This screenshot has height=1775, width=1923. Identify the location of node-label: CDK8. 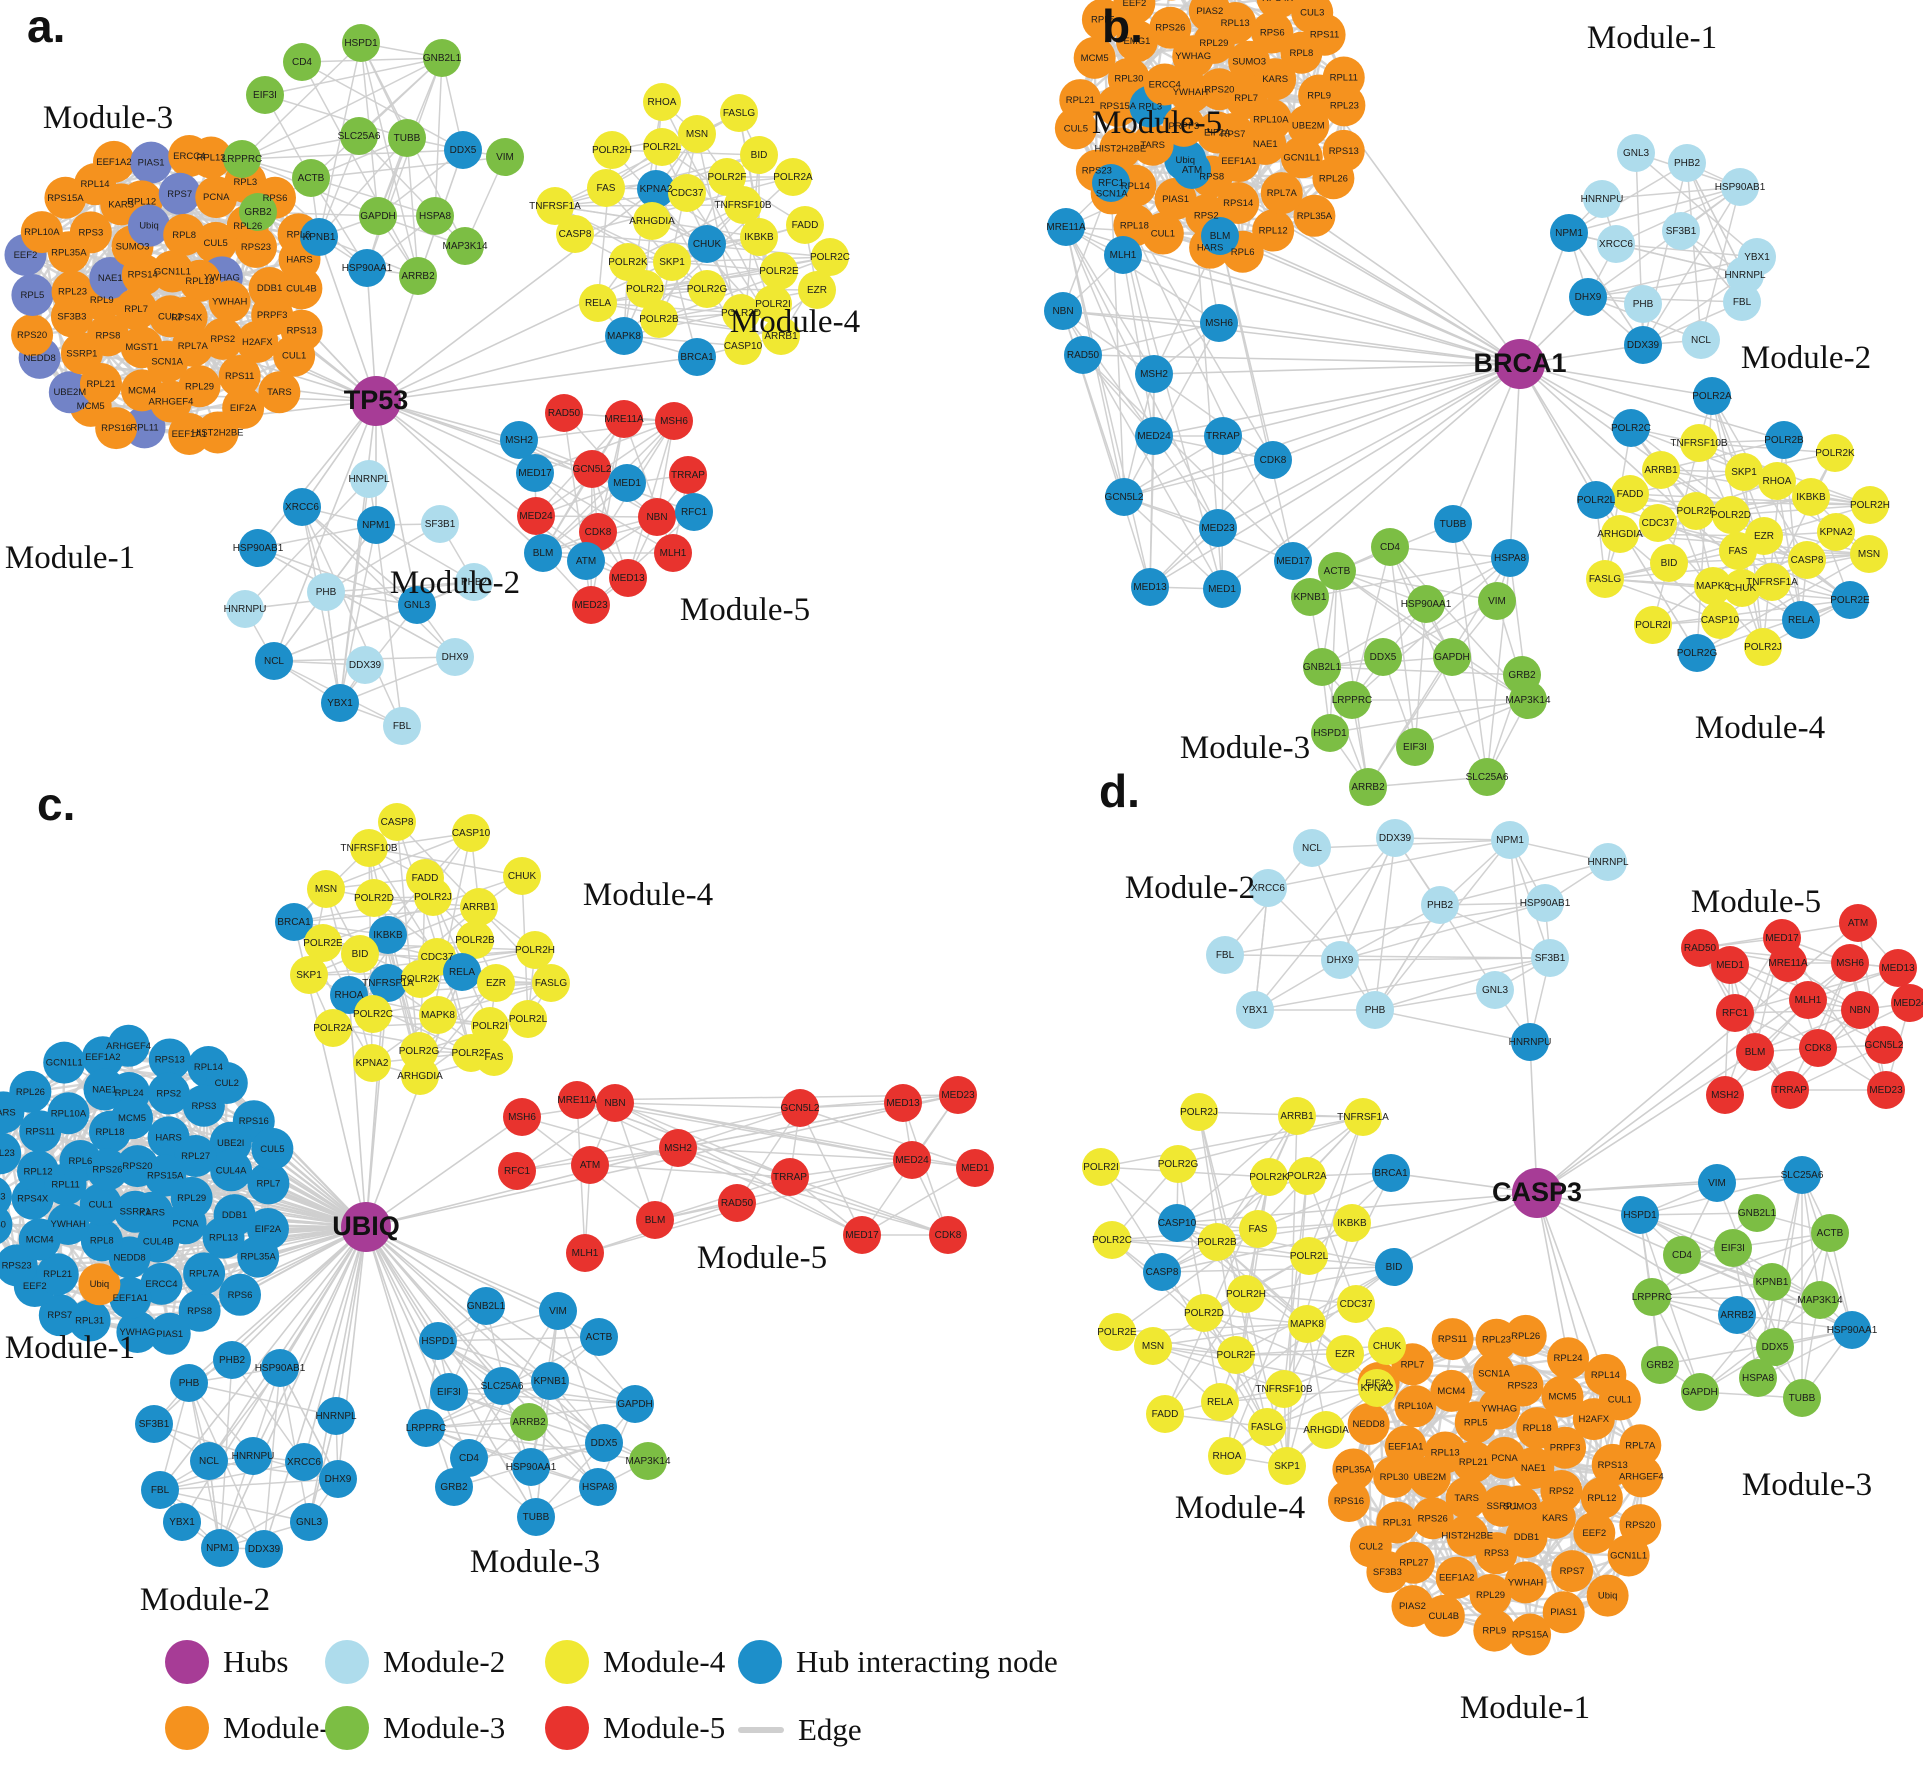
(948, 1235).